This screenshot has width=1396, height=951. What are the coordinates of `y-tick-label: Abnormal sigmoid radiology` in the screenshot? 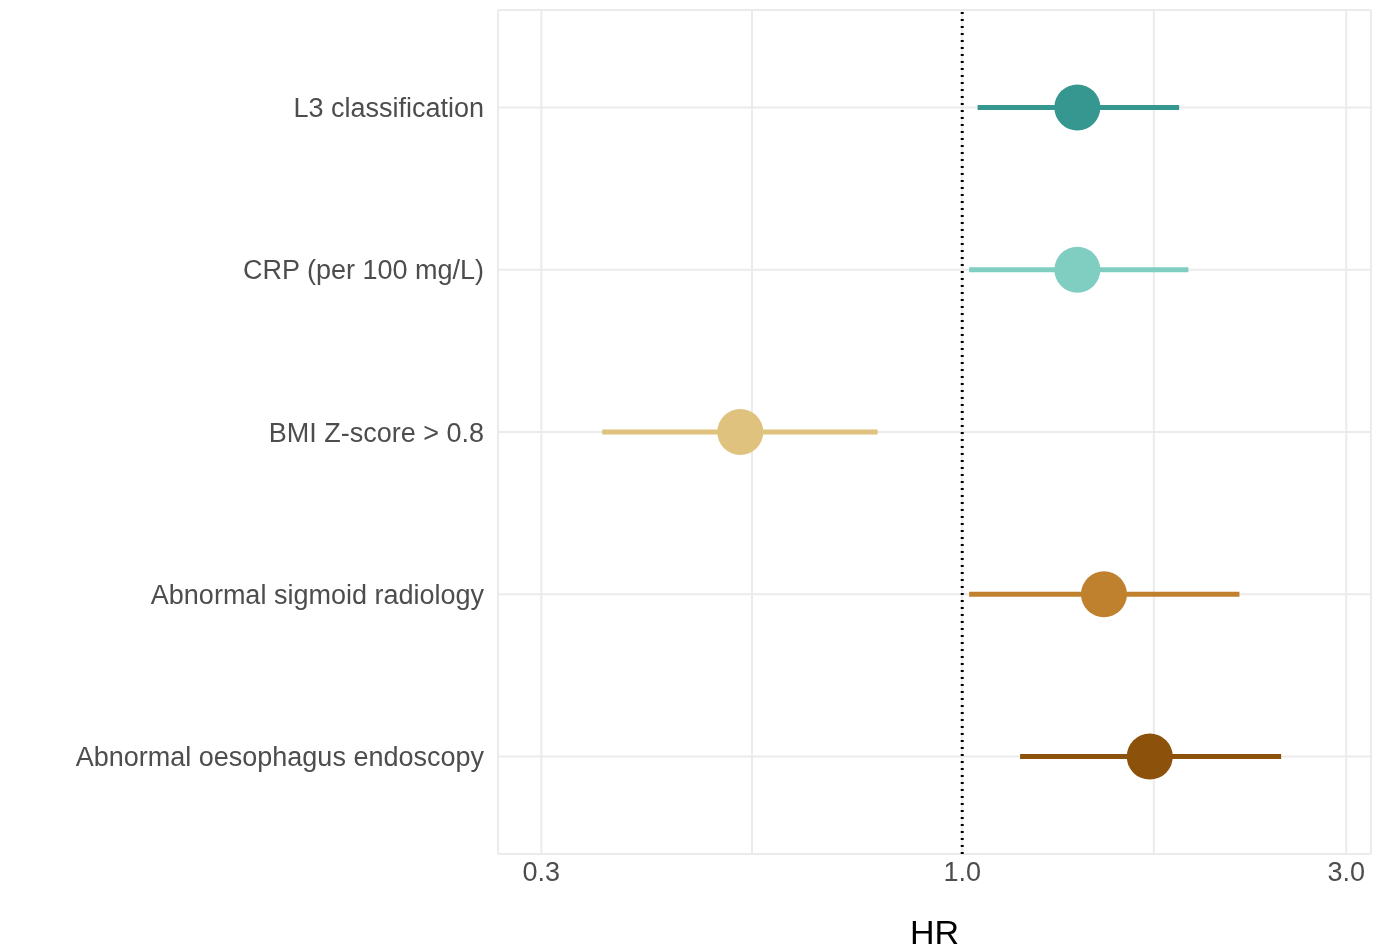 It's located at (317, 594).